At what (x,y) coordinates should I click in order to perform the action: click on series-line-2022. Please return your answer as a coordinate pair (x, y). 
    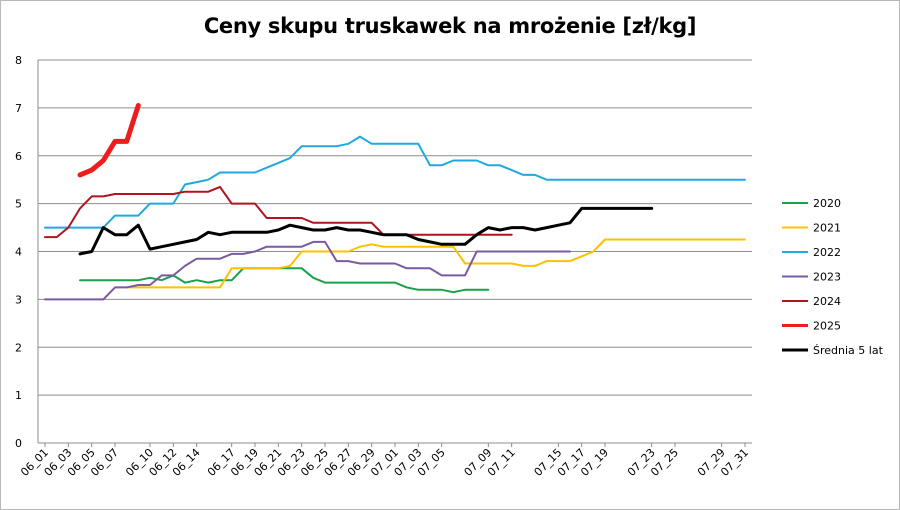
    Looking at the image, I should click on (395, 182).